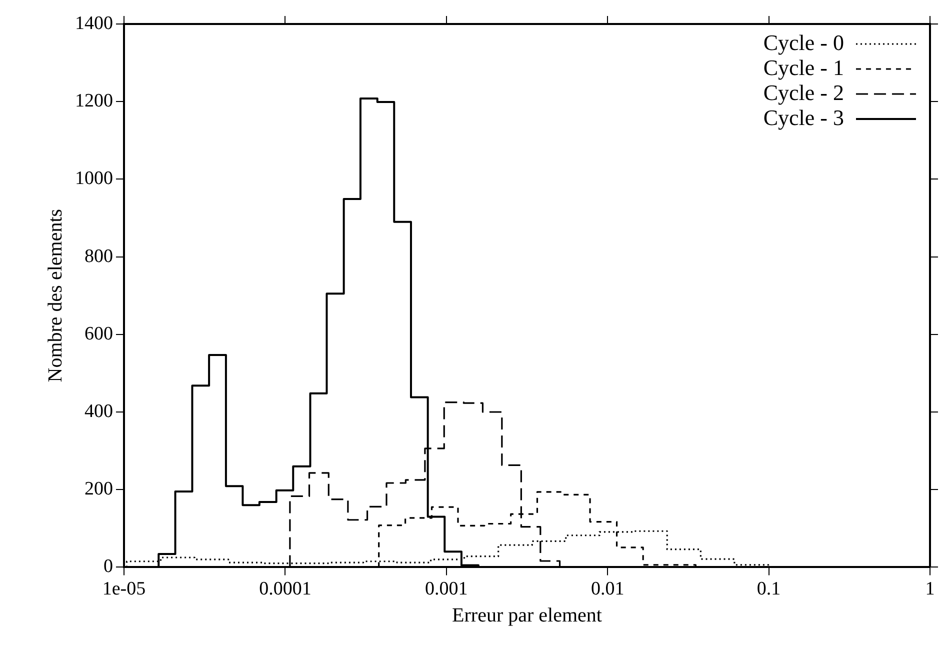  Describe the element at coordinates (803, 117) in the screenshot. I see `legend-label: Cycle - 3` at that location.